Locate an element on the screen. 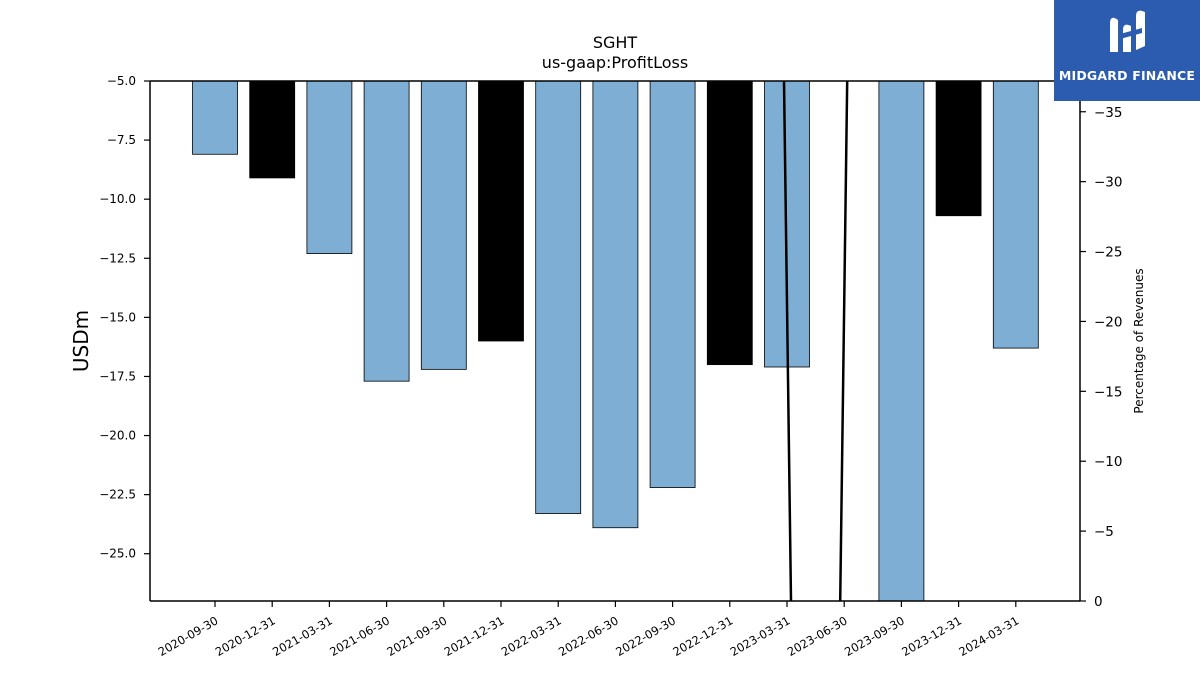 Image resolution: width=1200 pixels, height=675 pixels. chart-subtitle: us-gaap:ProfitLoss is located at coordinates (615, 62).